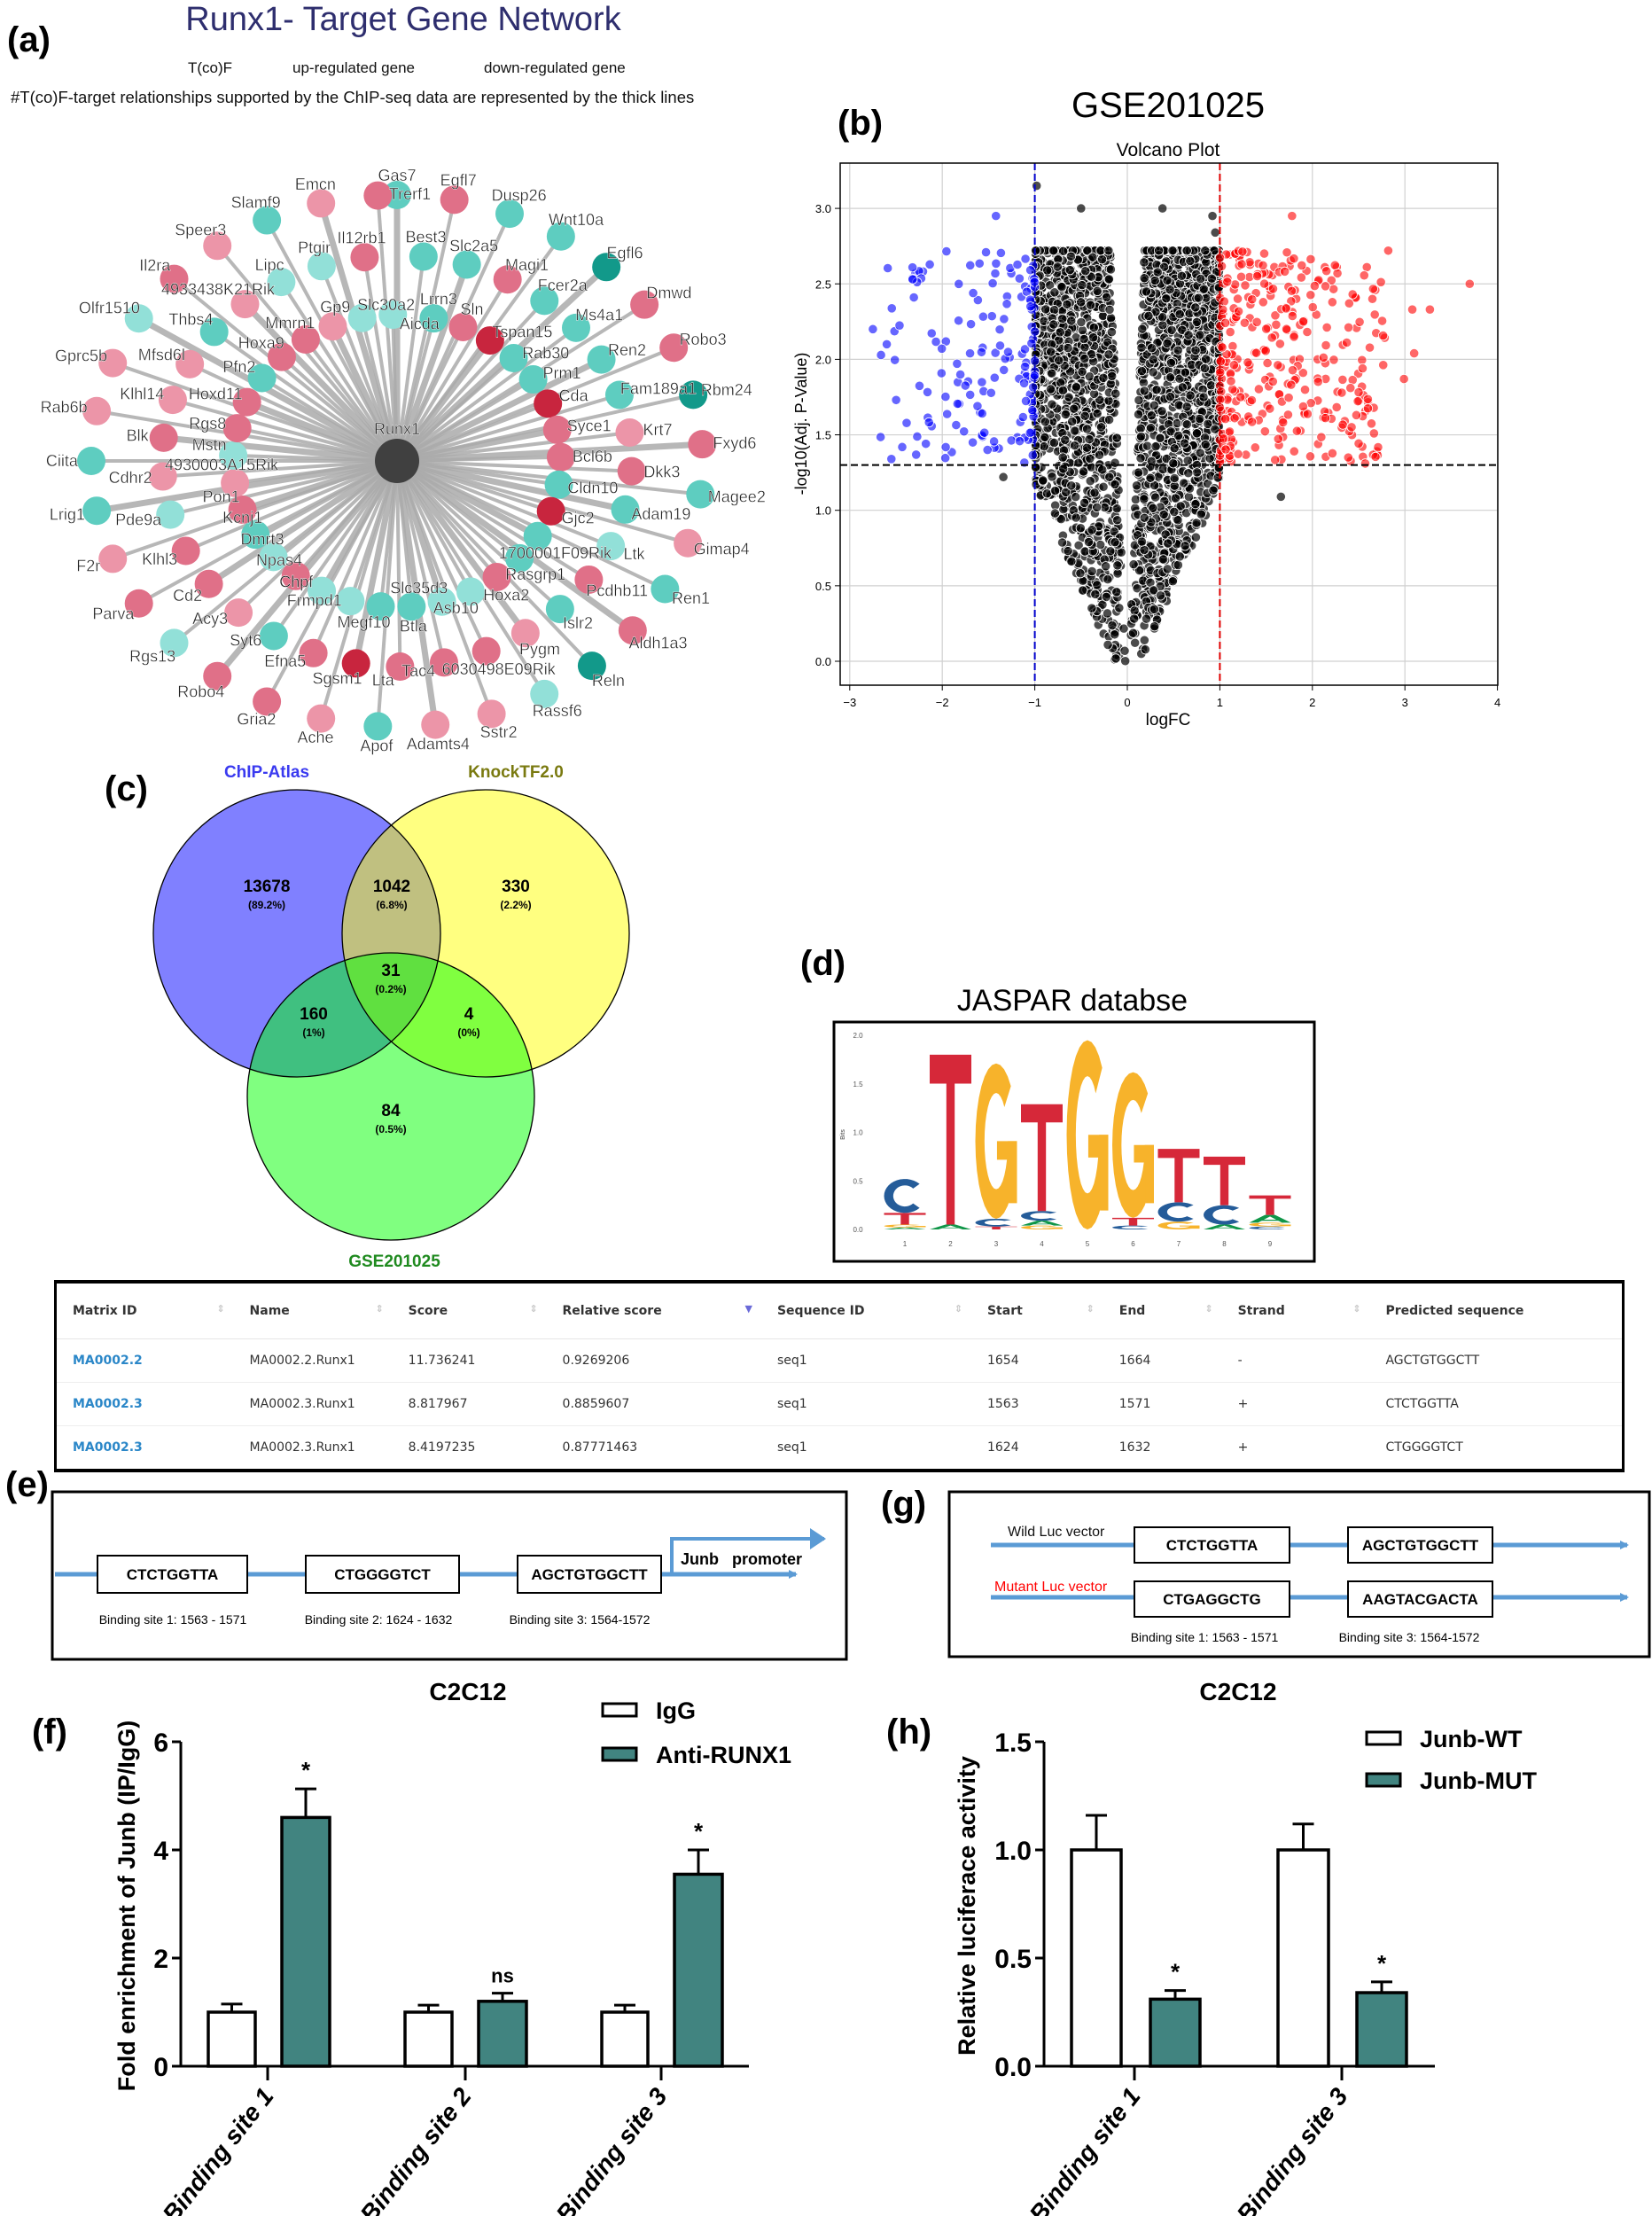  What do you see at coordinates (502, 2034) in the screenshot?
I see `bar-anti-runx1` at bounding box center [502, 2034].